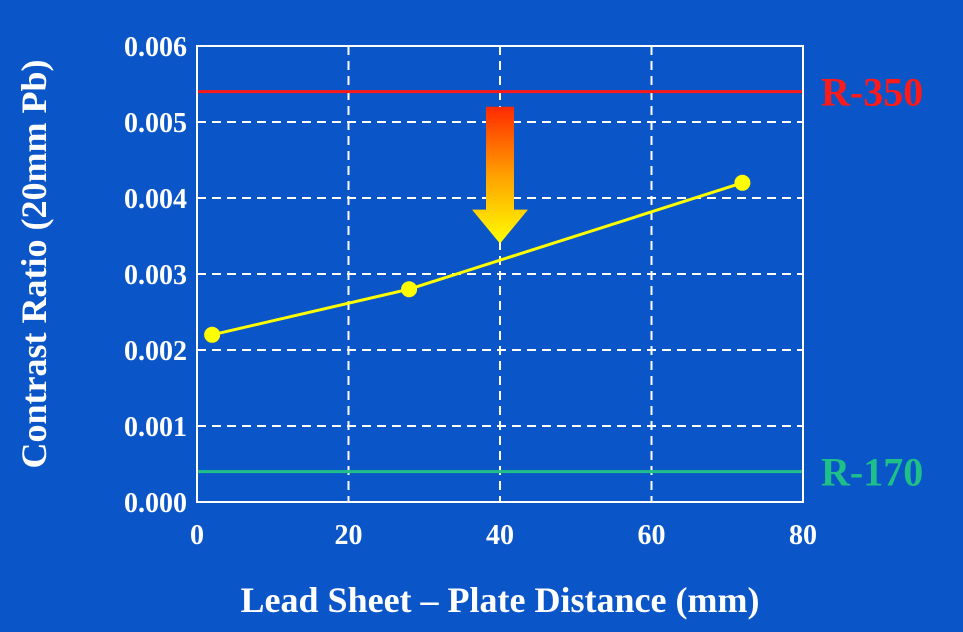 The height and width of the screenshot is (632, 963). What do you see at coordinates (349, 535) in the screenshot?
I see `x-tick-label: 20` at bounding box center [349, 535].